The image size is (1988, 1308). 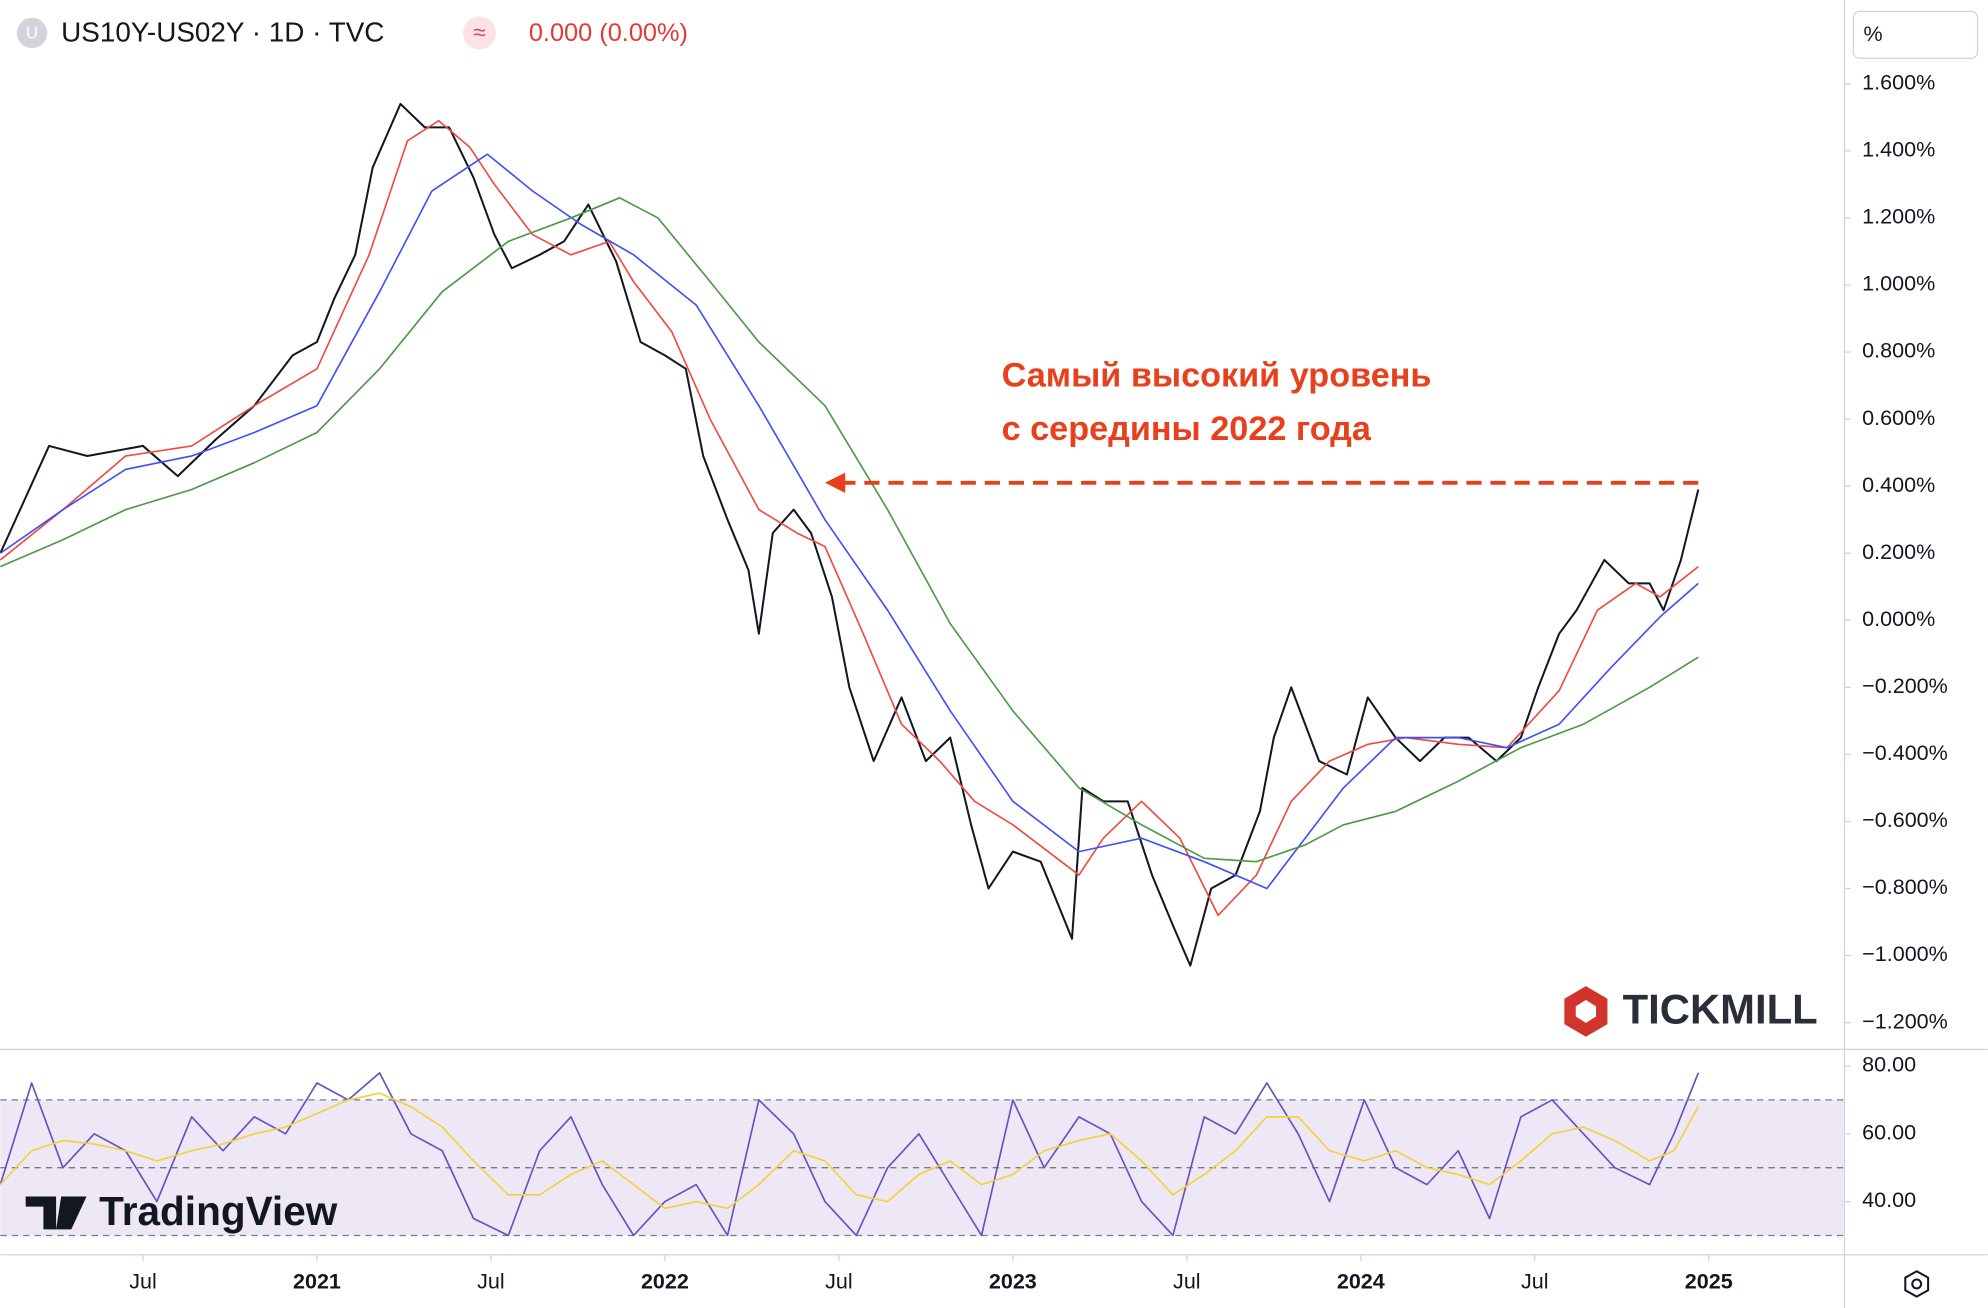 What do you see at coordinates (1898, 619) in the screenshot?
I see `y-tick-label: 0.000%` at bounding box center [1898, 619].